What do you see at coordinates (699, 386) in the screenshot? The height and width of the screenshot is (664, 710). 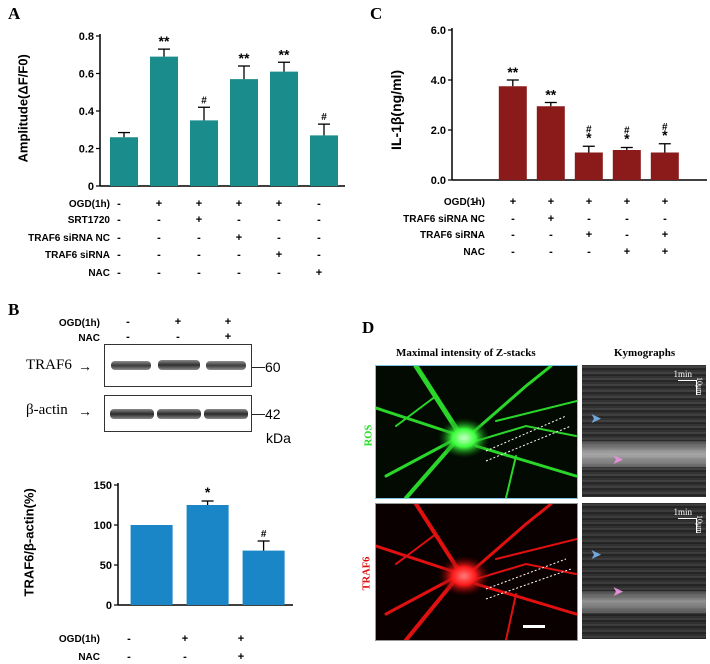 I see `scale-dist-ros: 10μm` at bounding box center [699, 386].